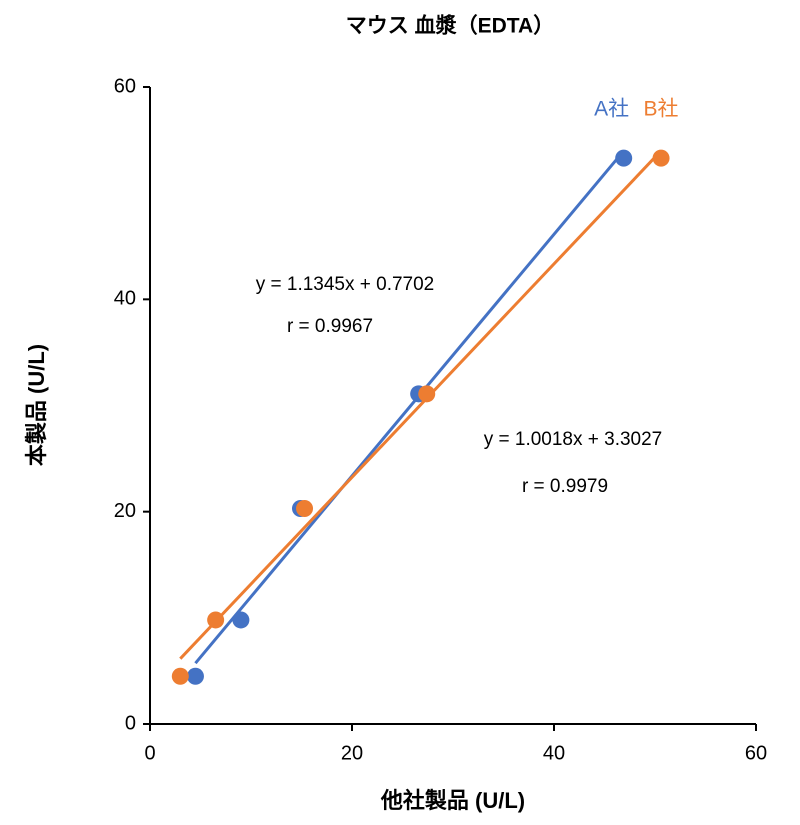 Image resolution: width=800 pixels, height=825 pixels. I want to click on x-tick-label: 20, so click(352, 753).